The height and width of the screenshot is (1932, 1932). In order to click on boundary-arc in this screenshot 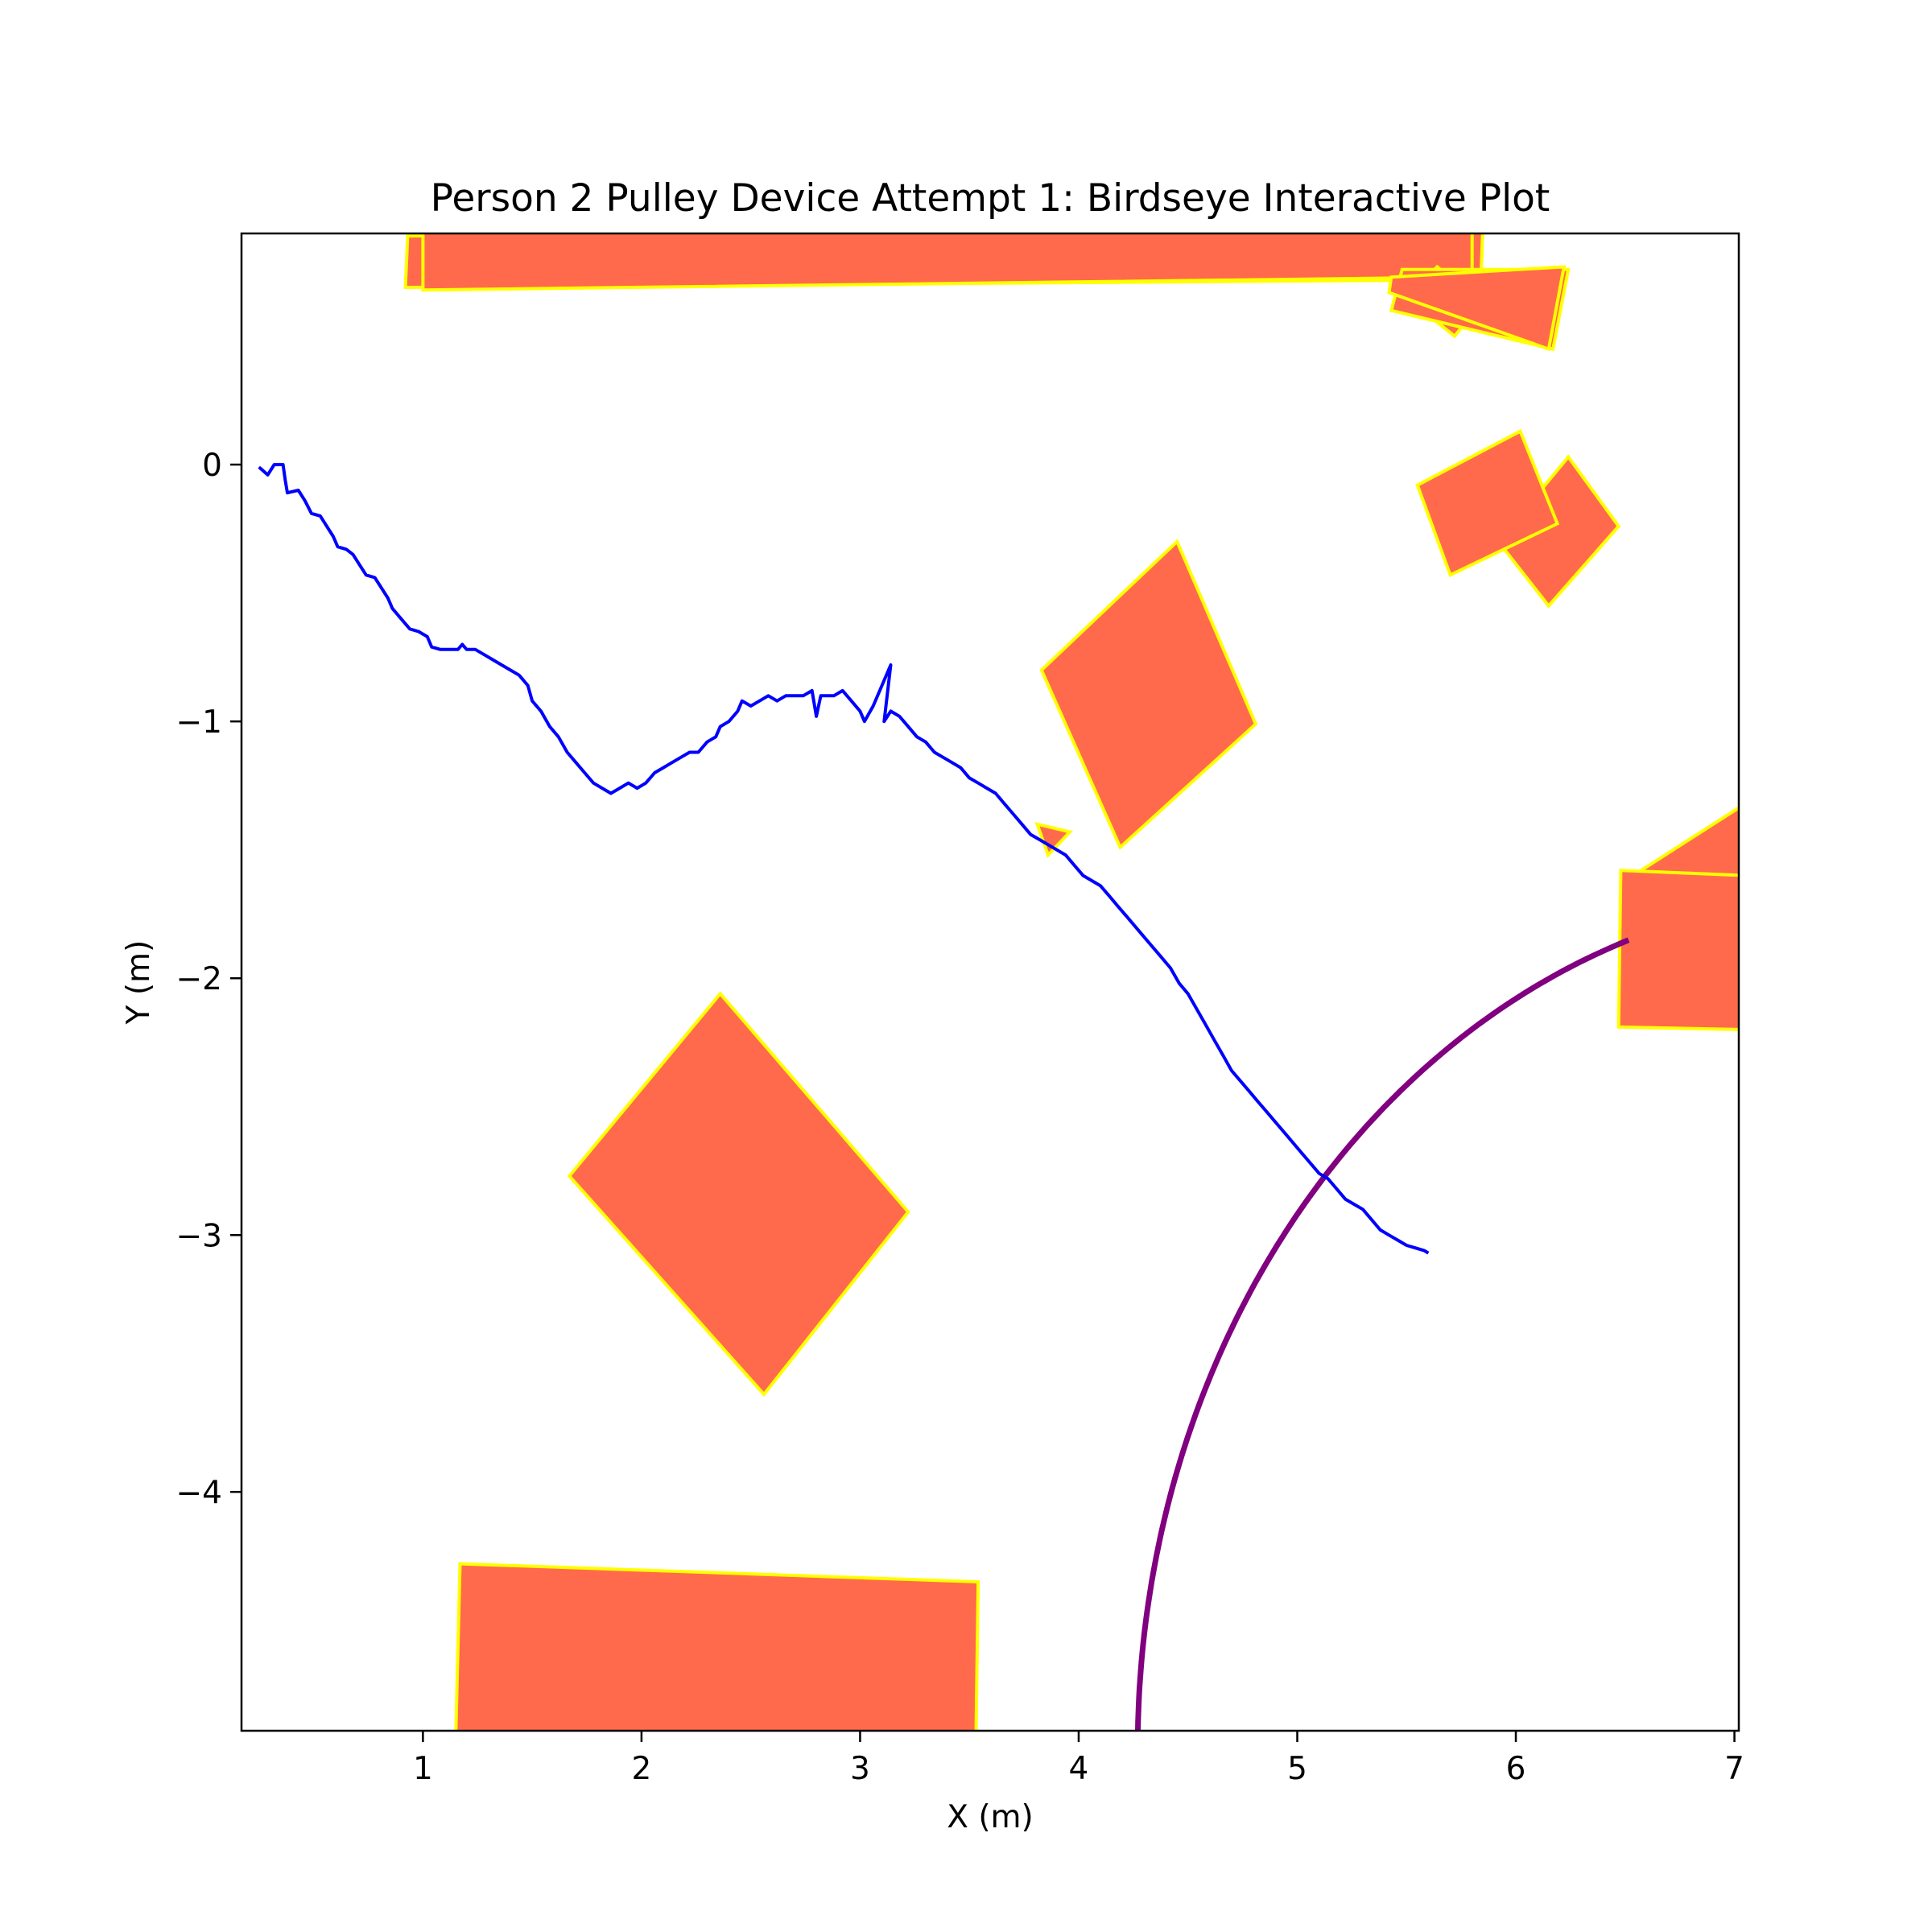, I will do `click(1382, 1334)`.